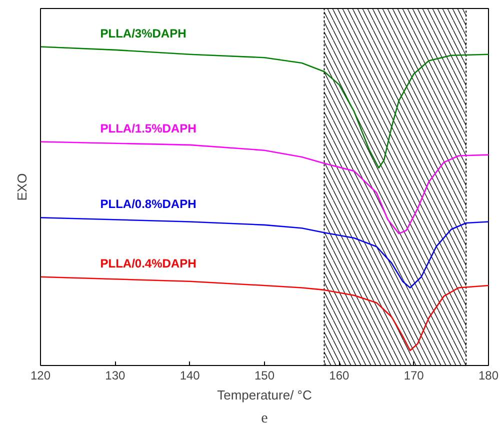  I want to click on x-tick-label: 180, so click(488, 375).